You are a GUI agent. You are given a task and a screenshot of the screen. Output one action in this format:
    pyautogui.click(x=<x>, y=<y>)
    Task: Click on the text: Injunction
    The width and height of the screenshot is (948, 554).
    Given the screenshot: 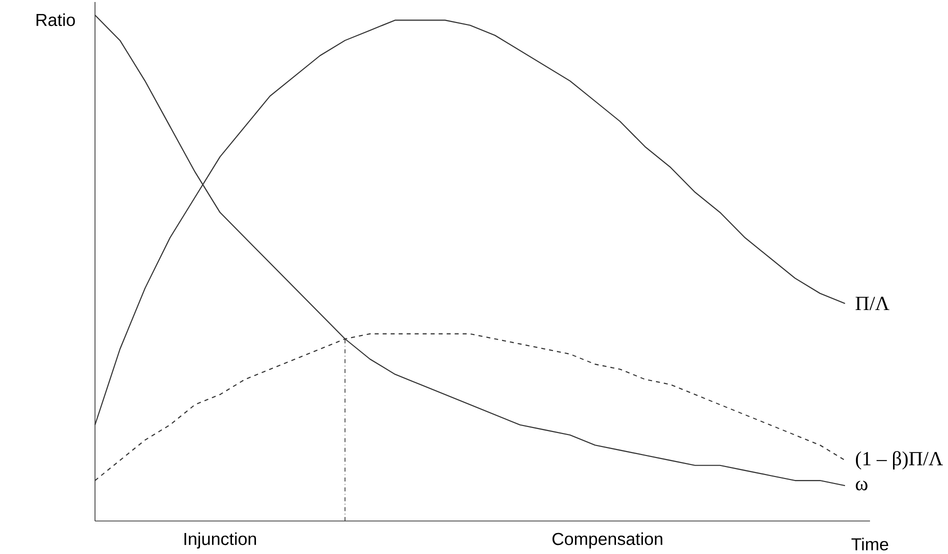 What is the action you would take?
    pyautogui.click(x=220, y=540)
    